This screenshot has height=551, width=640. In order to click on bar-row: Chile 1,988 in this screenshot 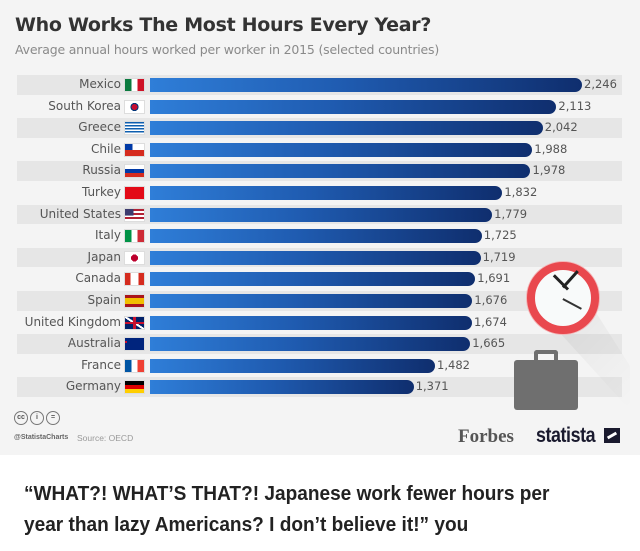, I will do `click(320, 150)`.